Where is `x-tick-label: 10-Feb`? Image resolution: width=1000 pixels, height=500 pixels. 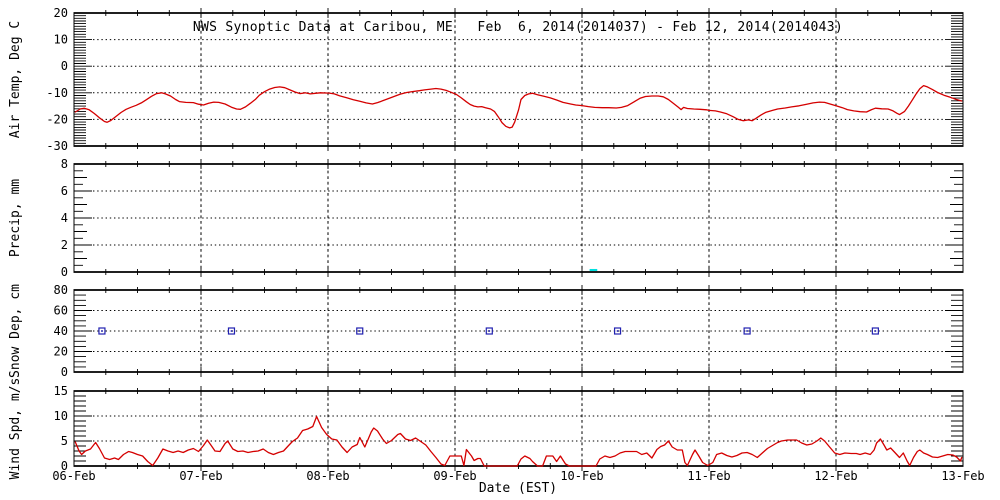
x-tick-label: 10-Feb is located at coordinates (581, 476).